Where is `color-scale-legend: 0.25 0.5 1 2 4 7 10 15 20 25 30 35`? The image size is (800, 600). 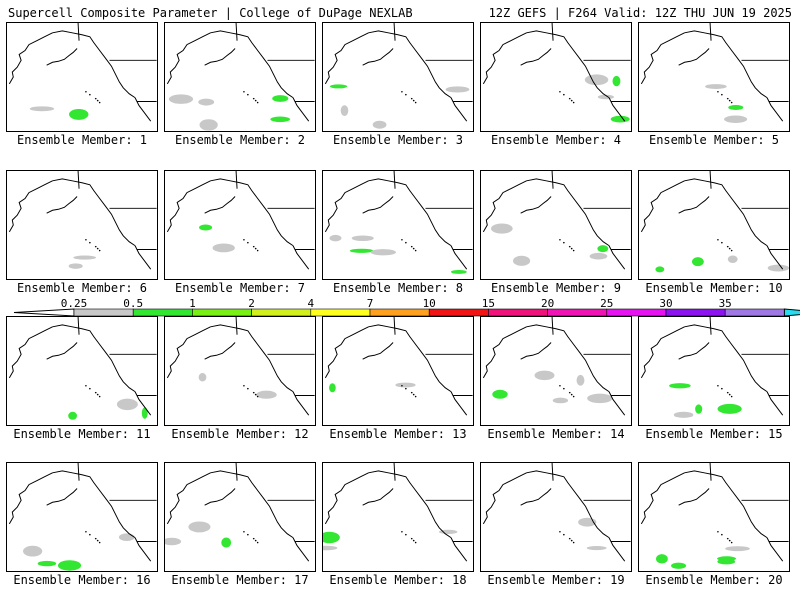
color-scale-legend: 0.25 0.5 1 2 4 7 10 15 20 25 30 35 is located at coordinates (406, 307).